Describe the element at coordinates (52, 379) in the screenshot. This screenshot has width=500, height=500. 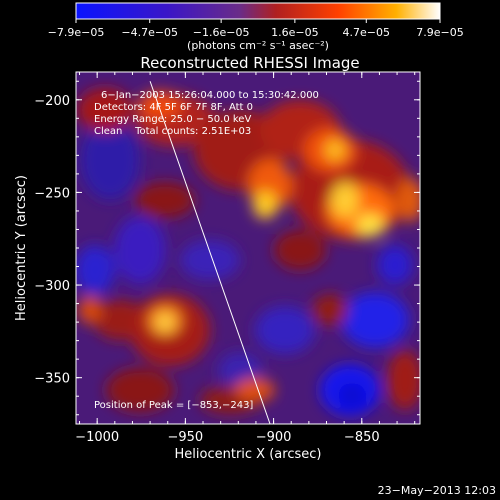
I see `y-tick-label: −350` at that location.